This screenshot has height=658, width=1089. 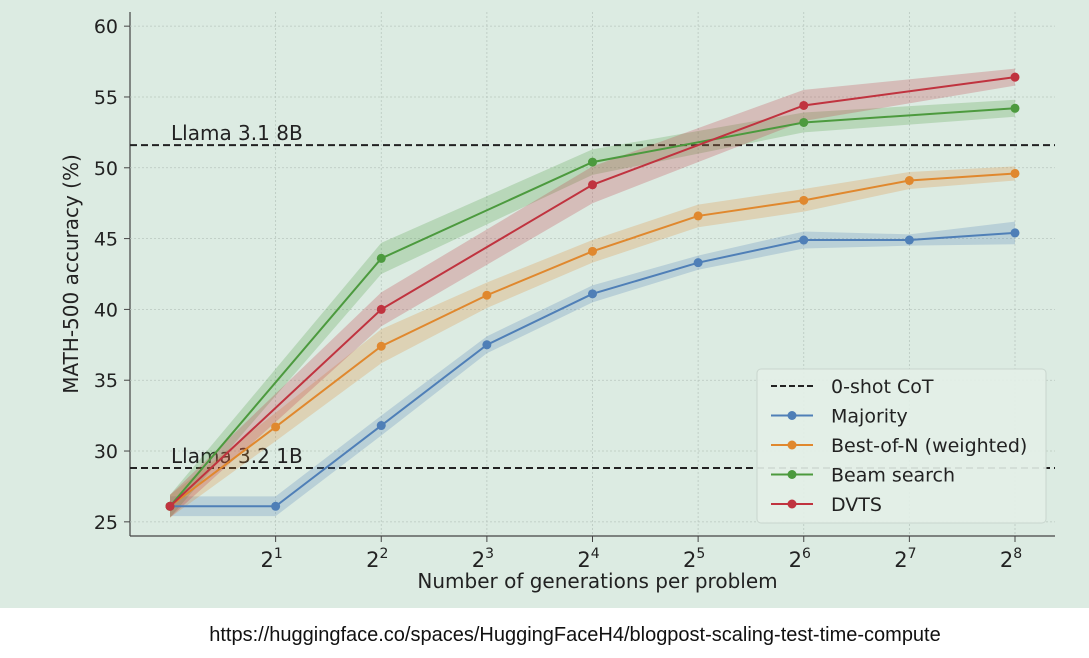 I want to click on y-tick-label: 35, so click(x=106, y=381).